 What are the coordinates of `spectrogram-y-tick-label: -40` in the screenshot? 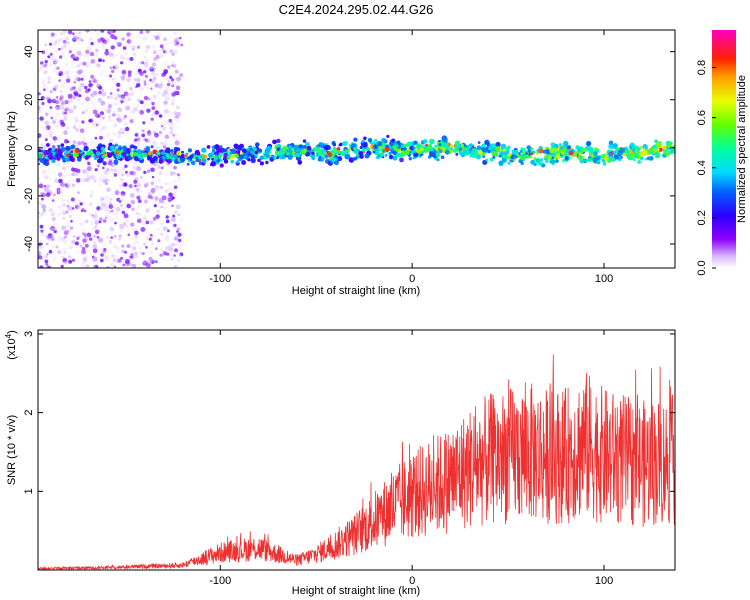 It's located at (29, 244).